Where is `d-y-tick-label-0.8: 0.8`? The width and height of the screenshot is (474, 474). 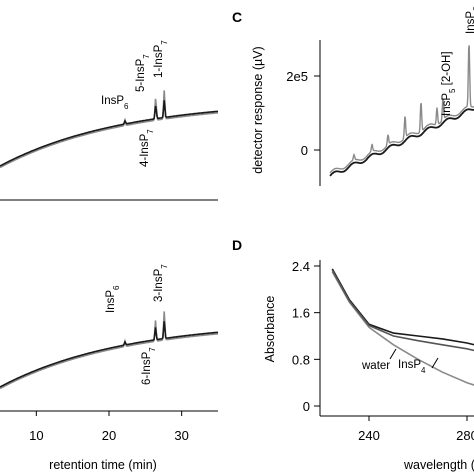 d-y-tick-label-0.8: 0.8 is located at coordinates (301, 359).